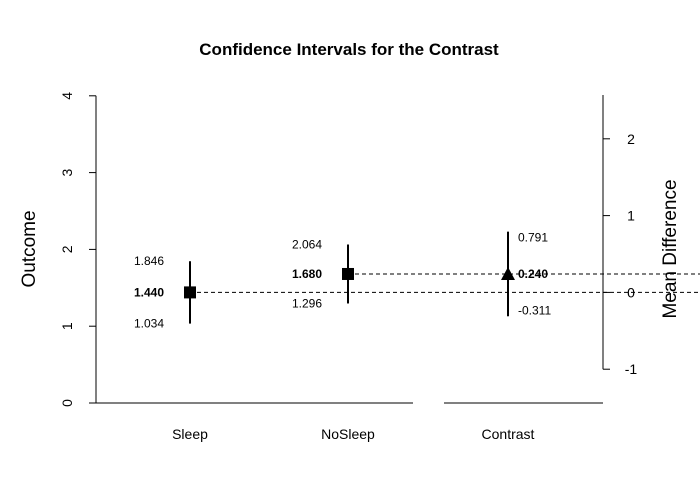 The image size is (700, 500). Describe the element at coordinates (533, 274) in the screenshot. I see `value-label-contrast-estimate: 0.240` at that location.